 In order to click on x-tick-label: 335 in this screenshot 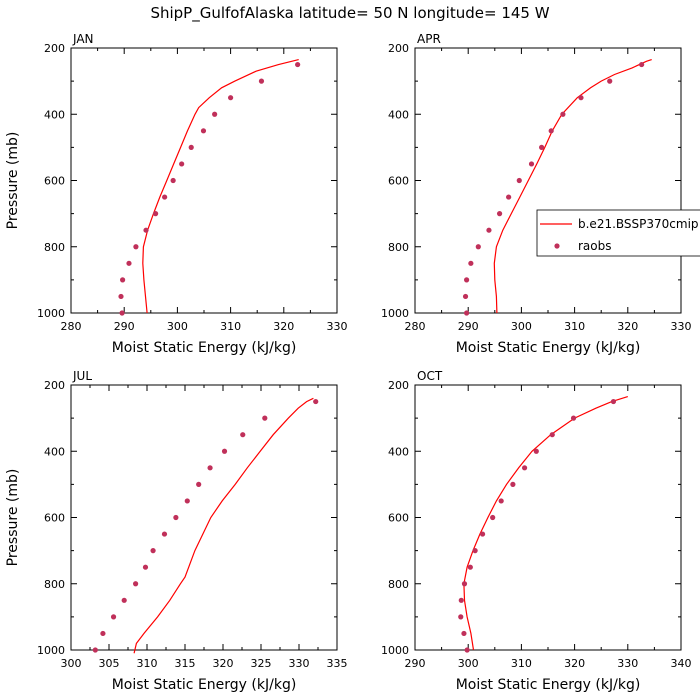, I will do `click(337, 663)`.